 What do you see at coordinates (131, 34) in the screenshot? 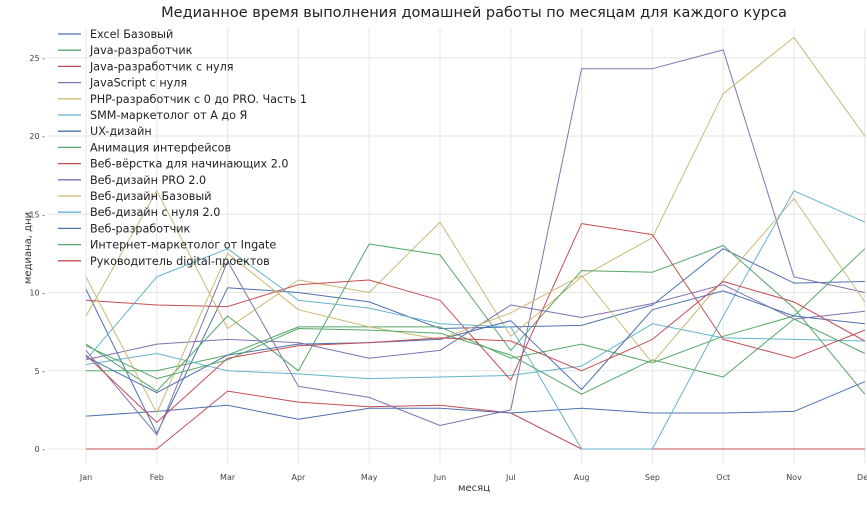
I see `legend-item-label: Excel Базовый` at bounding box center [131, 34].